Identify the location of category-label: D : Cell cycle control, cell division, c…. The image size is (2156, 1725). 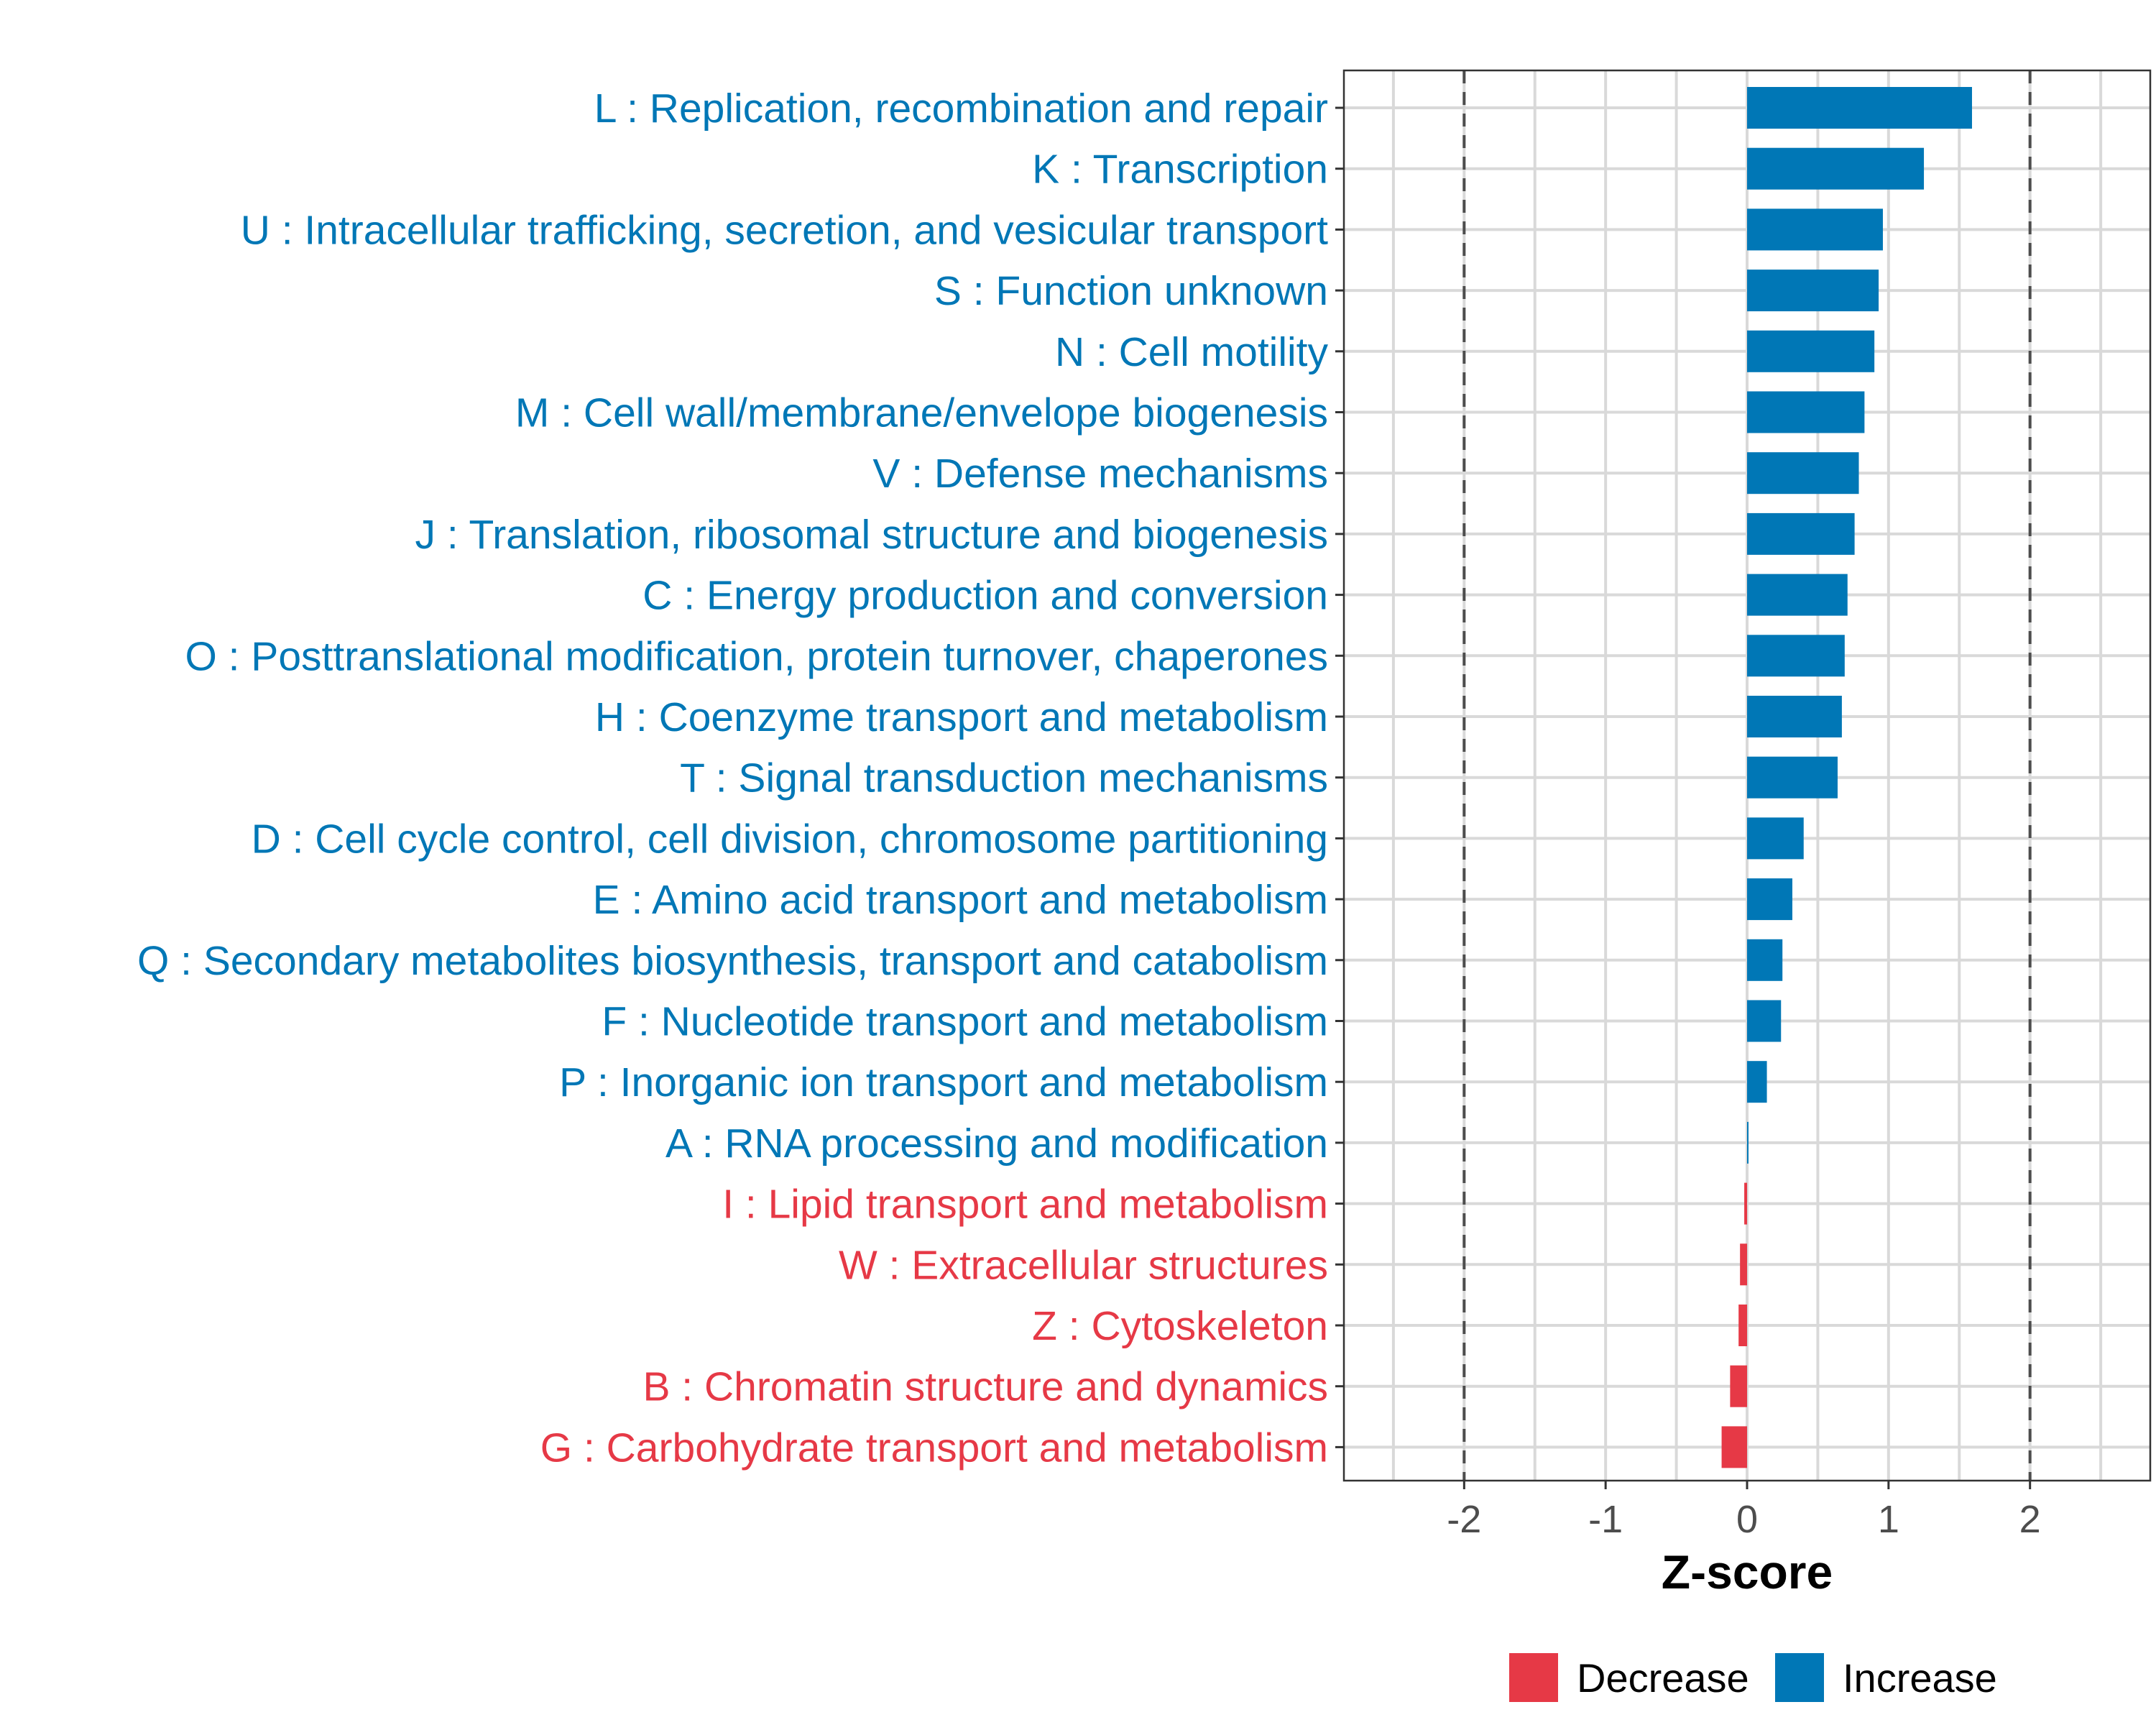
(790, 839).